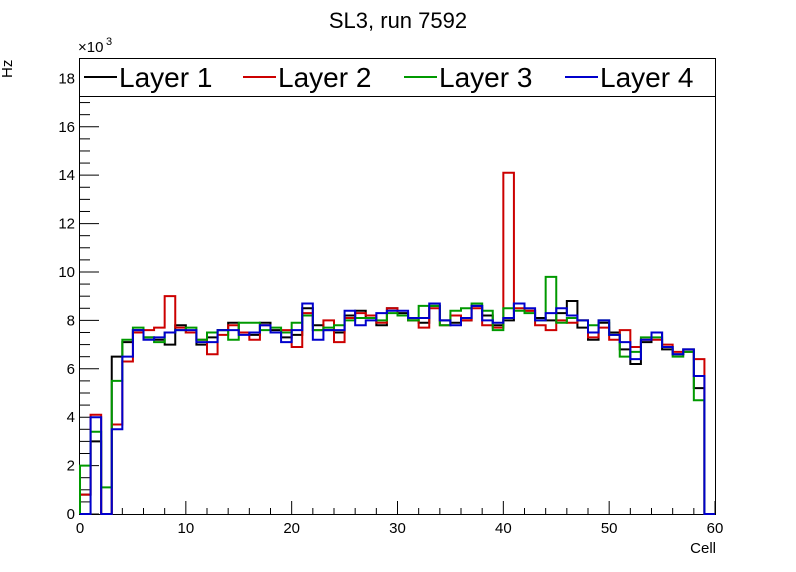  What do you see at coordinates (485, 77) in the screenshot?
I see `legend-label-layer-3: Layer 3` at bounding box center [485, 77].